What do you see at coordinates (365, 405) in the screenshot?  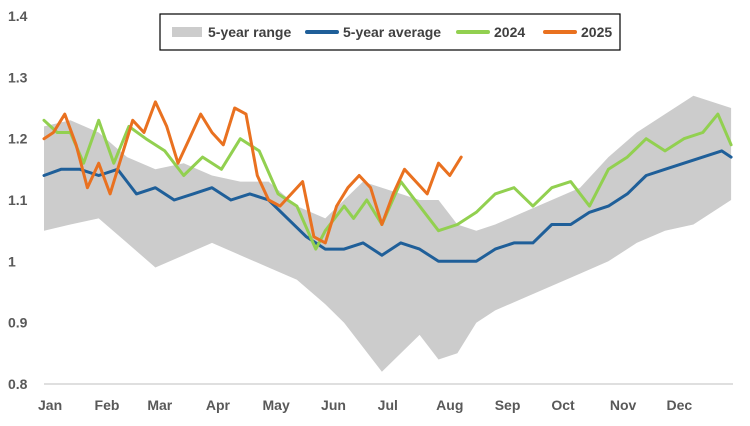 I see `x-axis-ticks: Jan Feb Mar Apr May Jun Jul Aug Sep Oct Nov Dec` at bounding box center [365, 405].